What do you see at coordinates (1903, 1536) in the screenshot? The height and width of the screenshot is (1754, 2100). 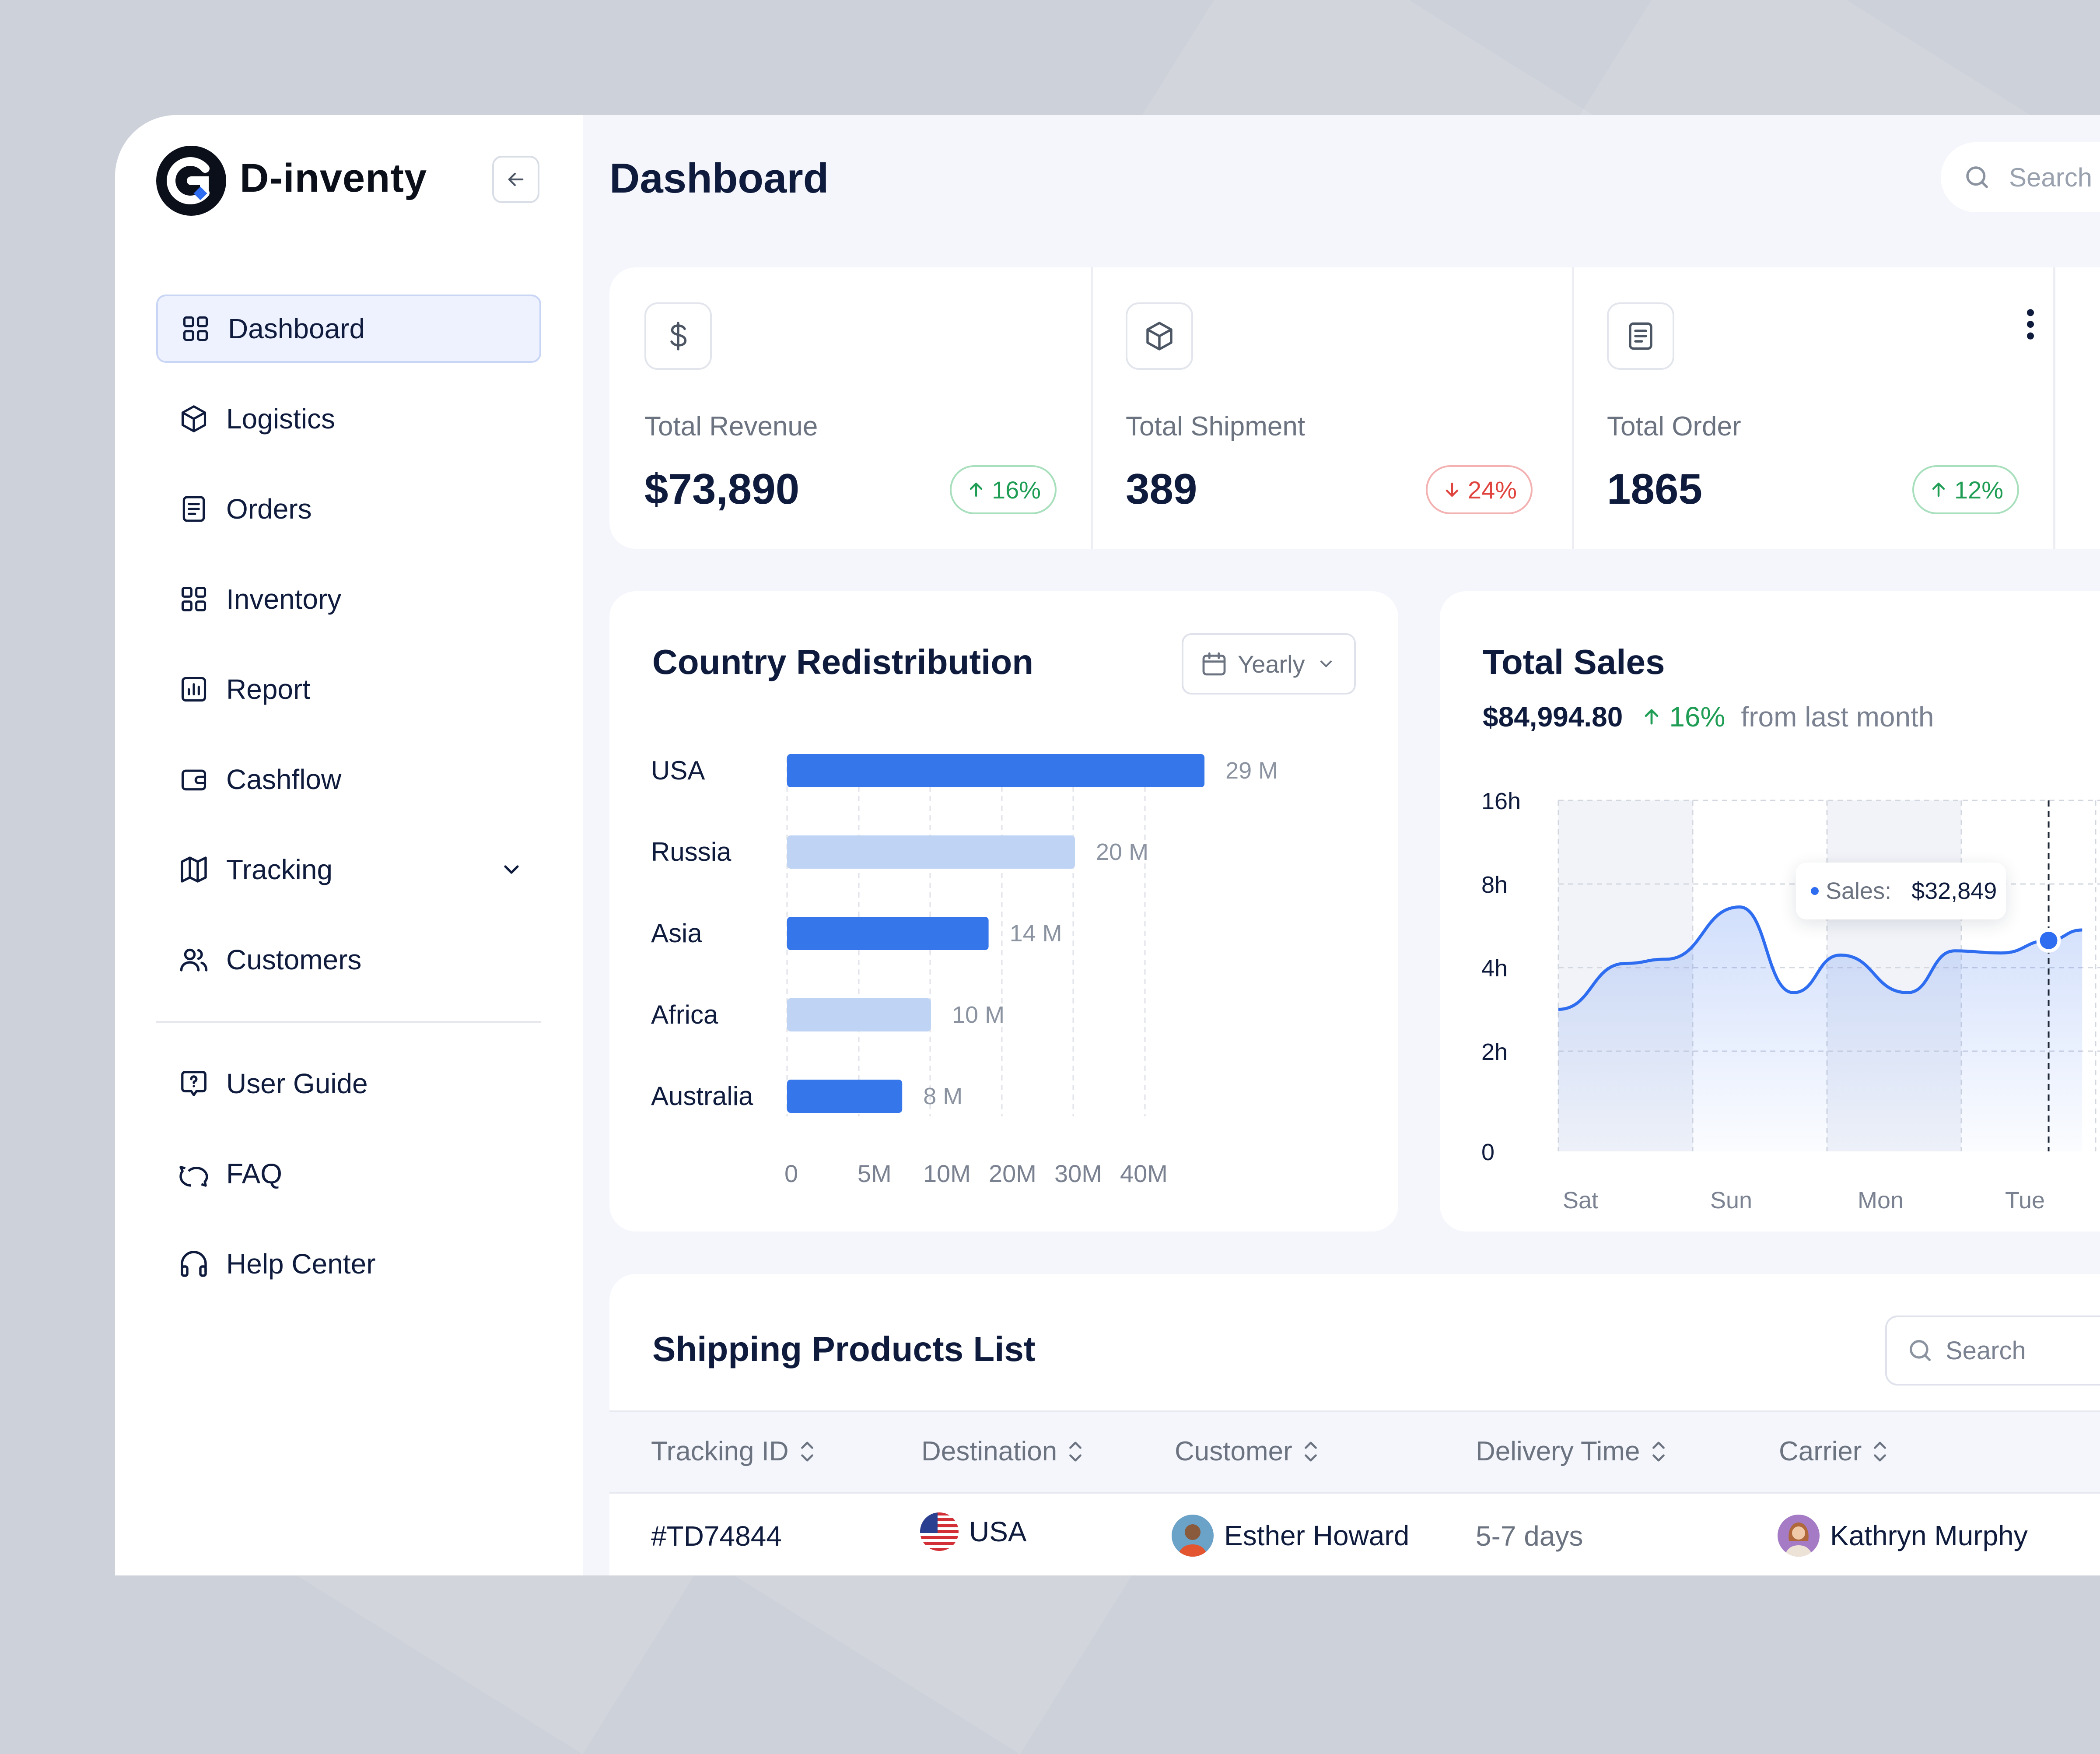 I see `cell-carrier: Kathryn Murphy` at bounding box center [1903, 1536].